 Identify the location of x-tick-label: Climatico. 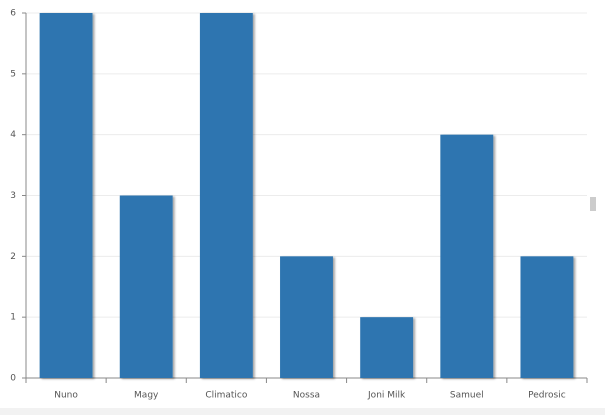
(226, 396).